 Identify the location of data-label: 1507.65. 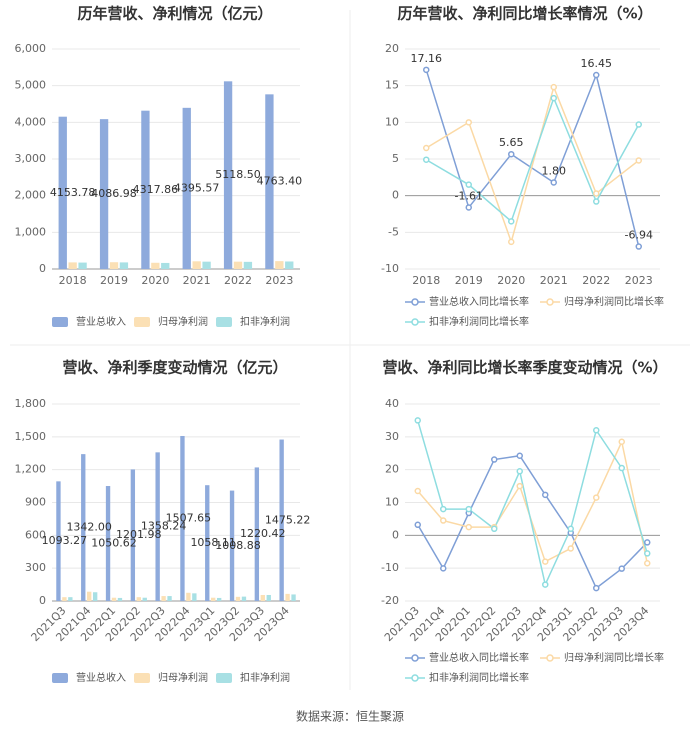
(189, 517).